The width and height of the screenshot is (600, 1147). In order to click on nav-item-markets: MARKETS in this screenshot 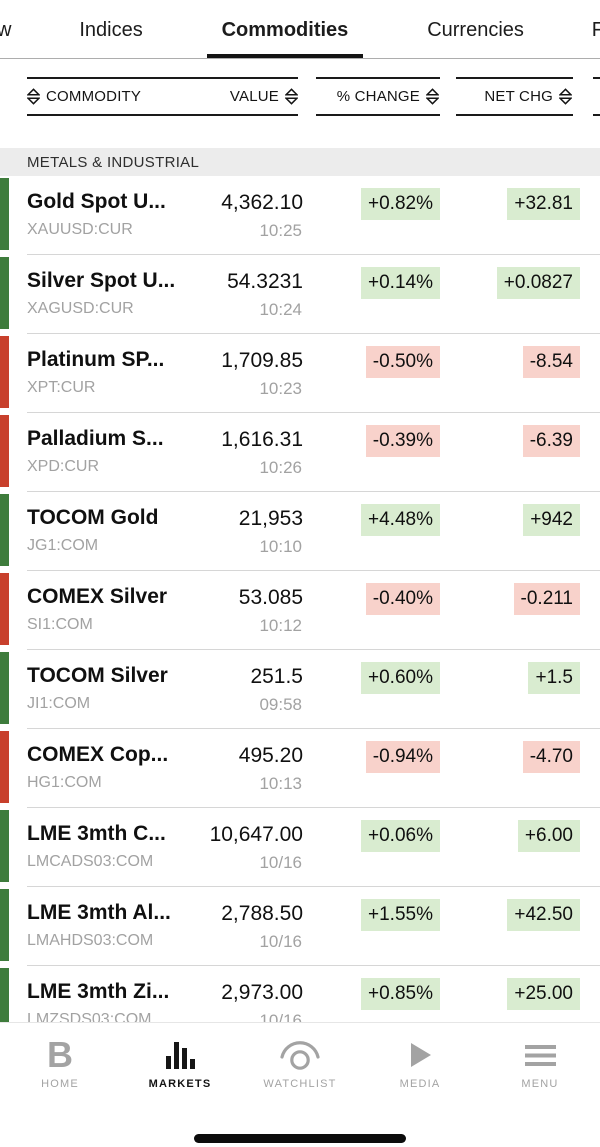, I will do `click(180, 1085)`.